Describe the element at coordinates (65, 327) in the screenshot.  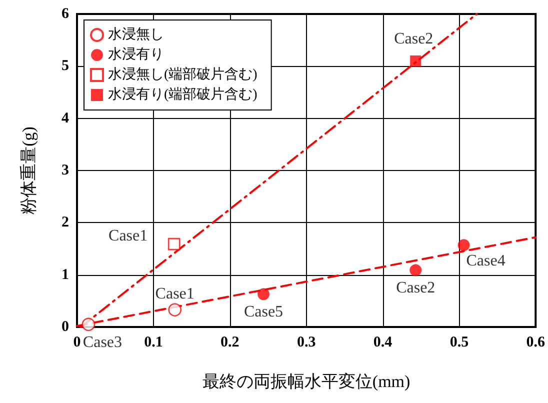
I see `y-tick-label: 0` at that location.